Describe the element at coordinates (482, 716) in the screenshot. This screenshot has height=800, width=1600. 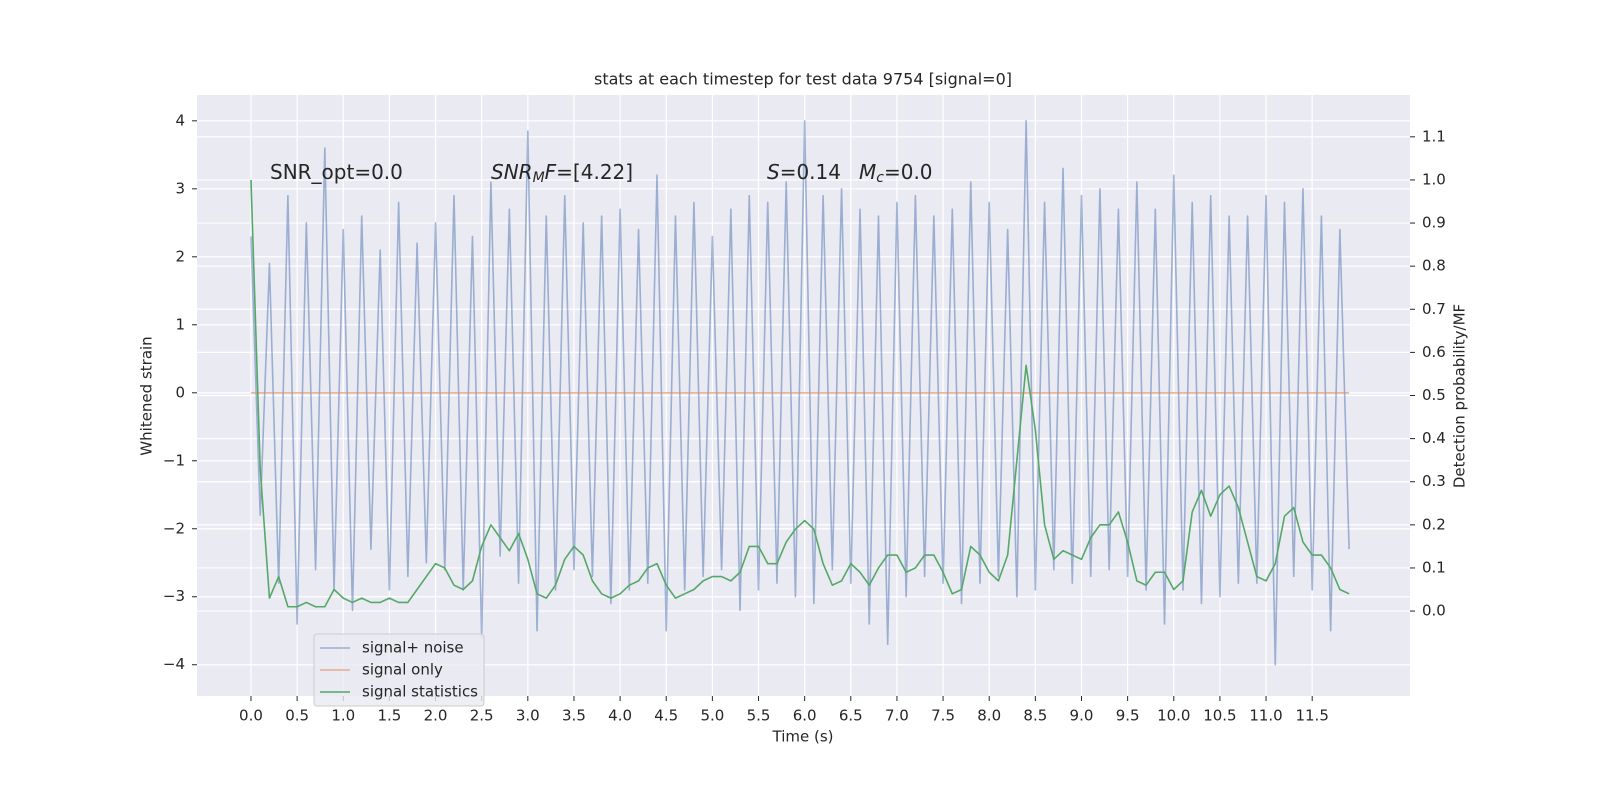
I see `x-tick-label: 2.5` at that location.